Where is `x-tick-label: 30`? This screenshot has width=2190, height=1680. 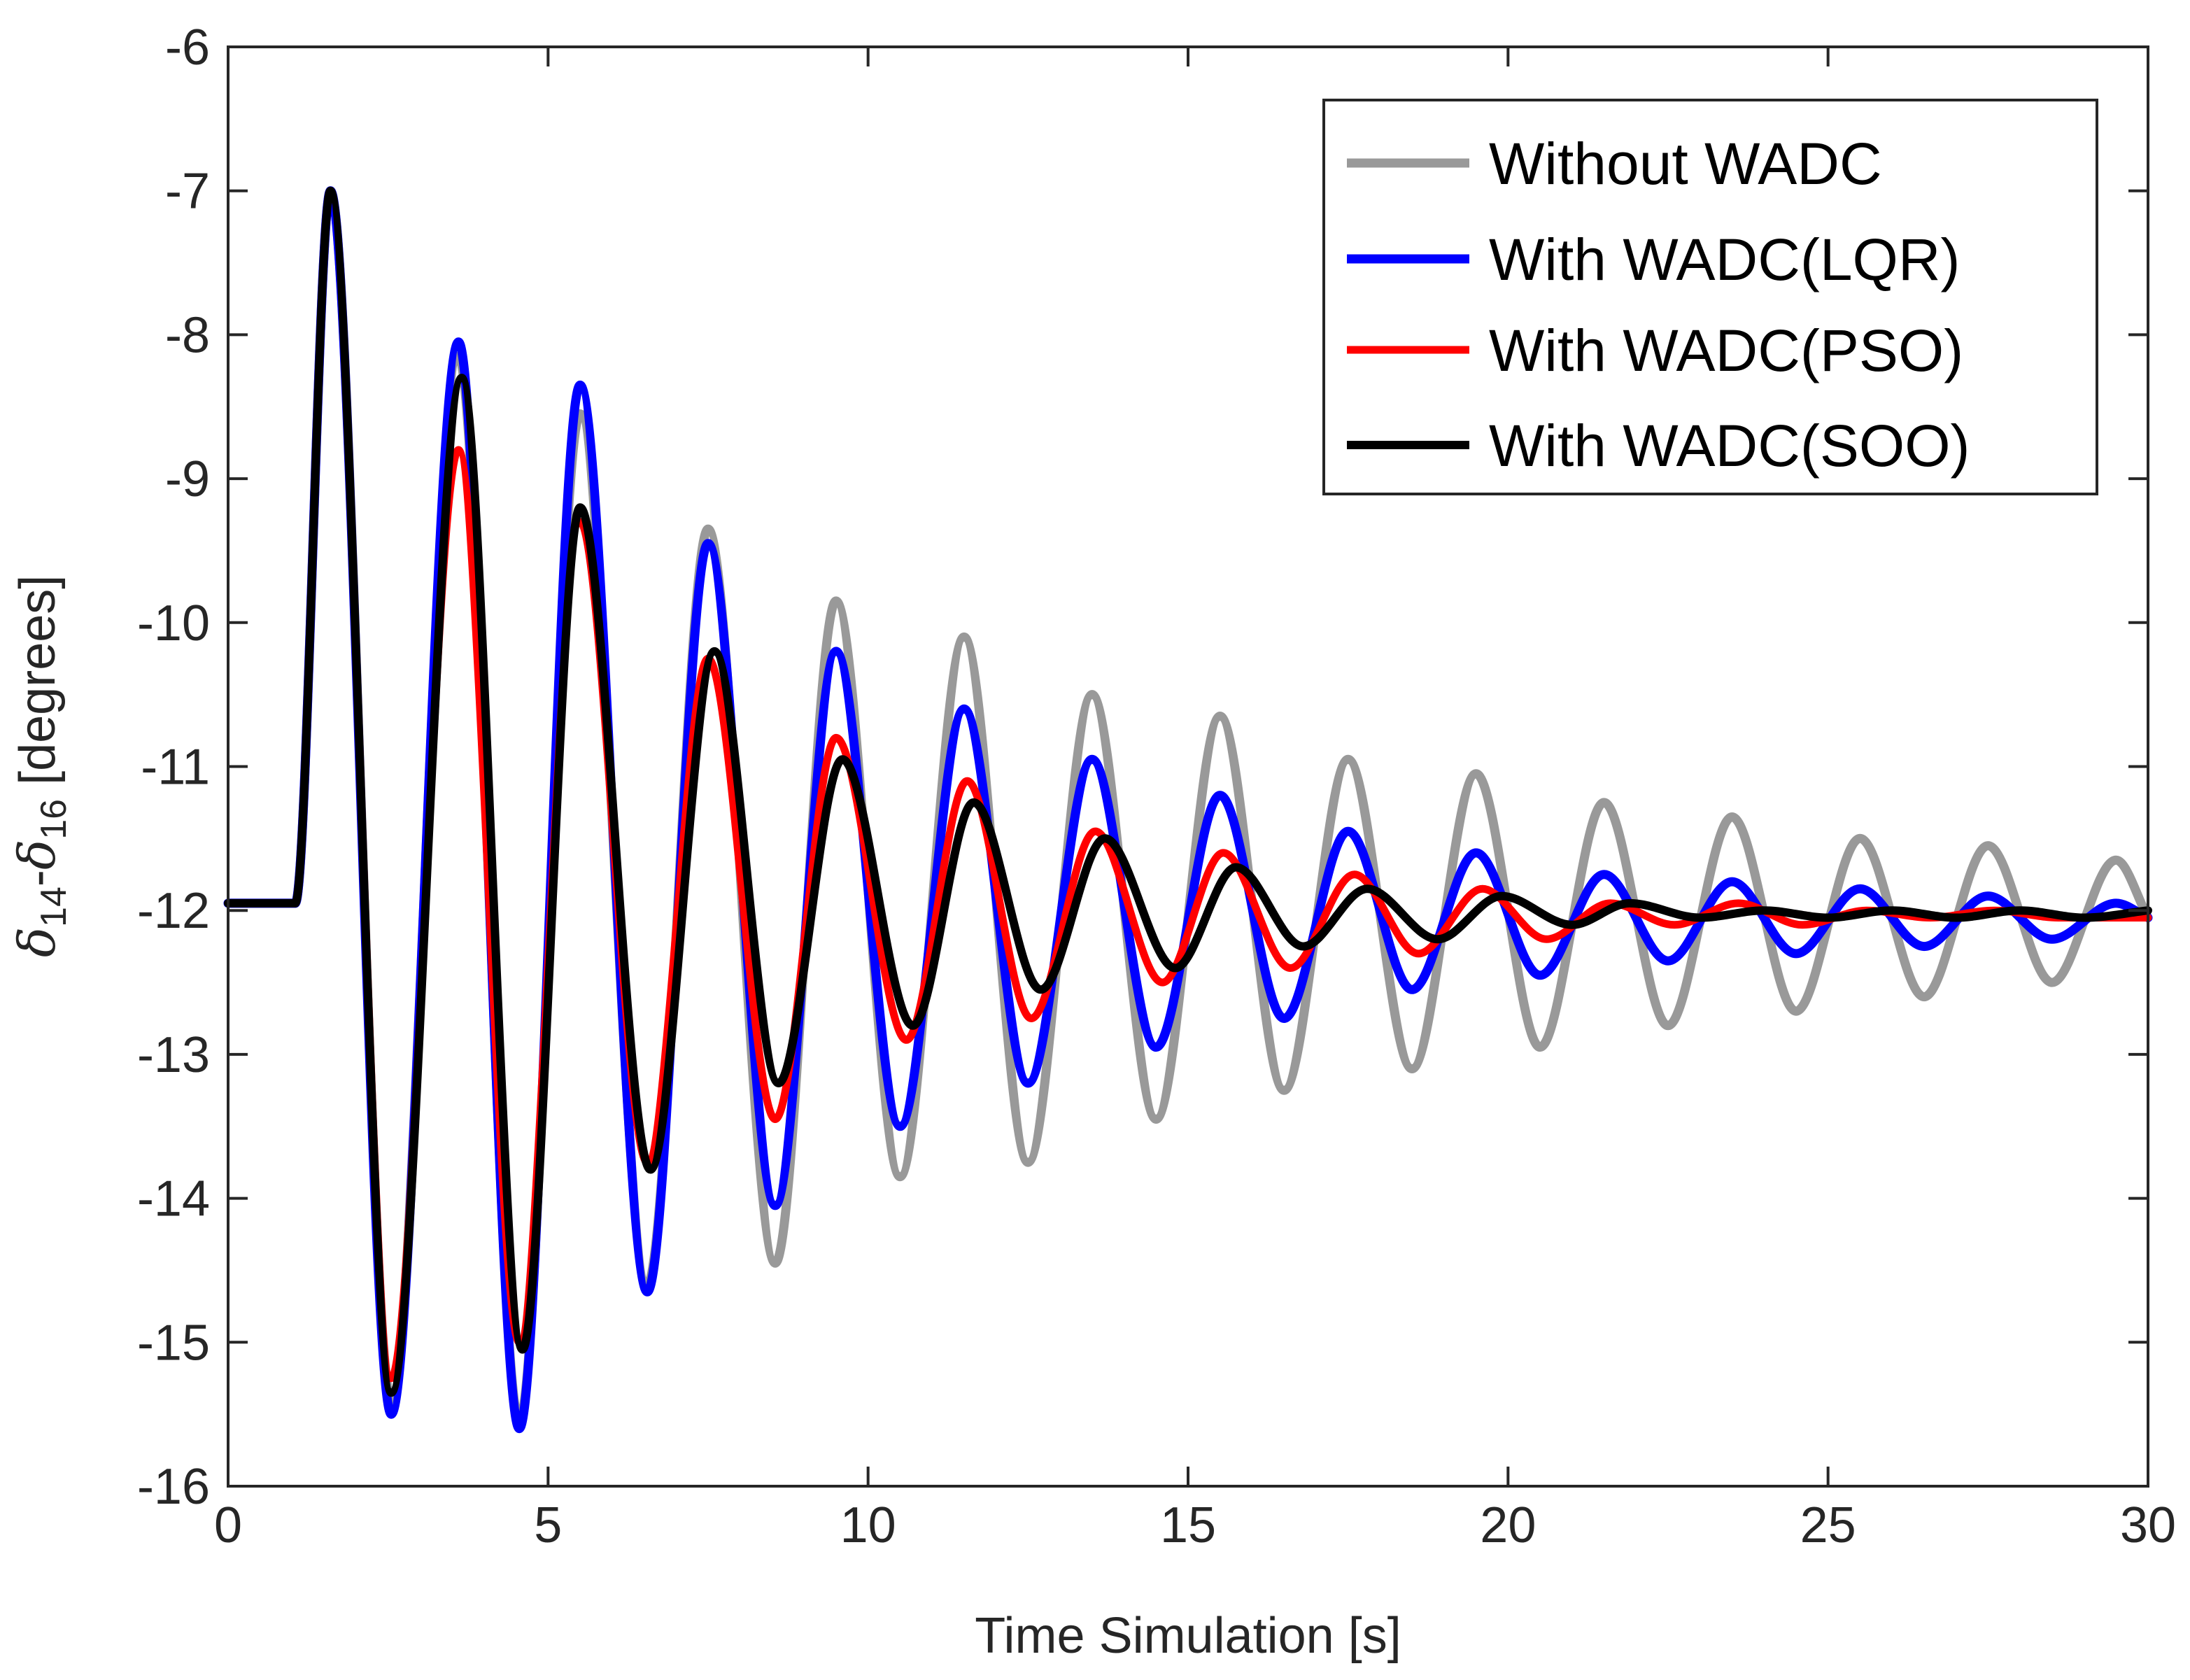
x-tick-label: 30 is located at coordinates (2148, 1525).